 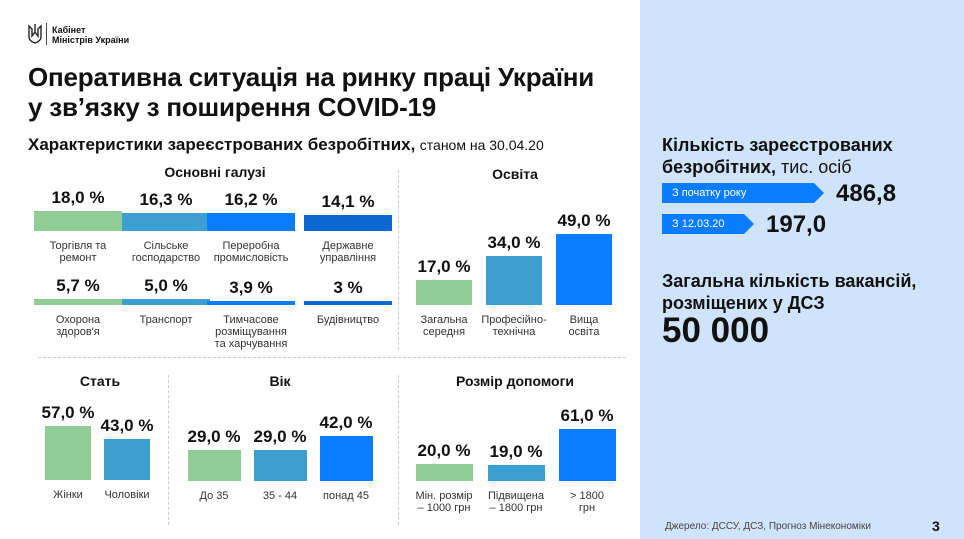 I want to click on bar-value-label: 43,0 %, so click(x=127, y=425).